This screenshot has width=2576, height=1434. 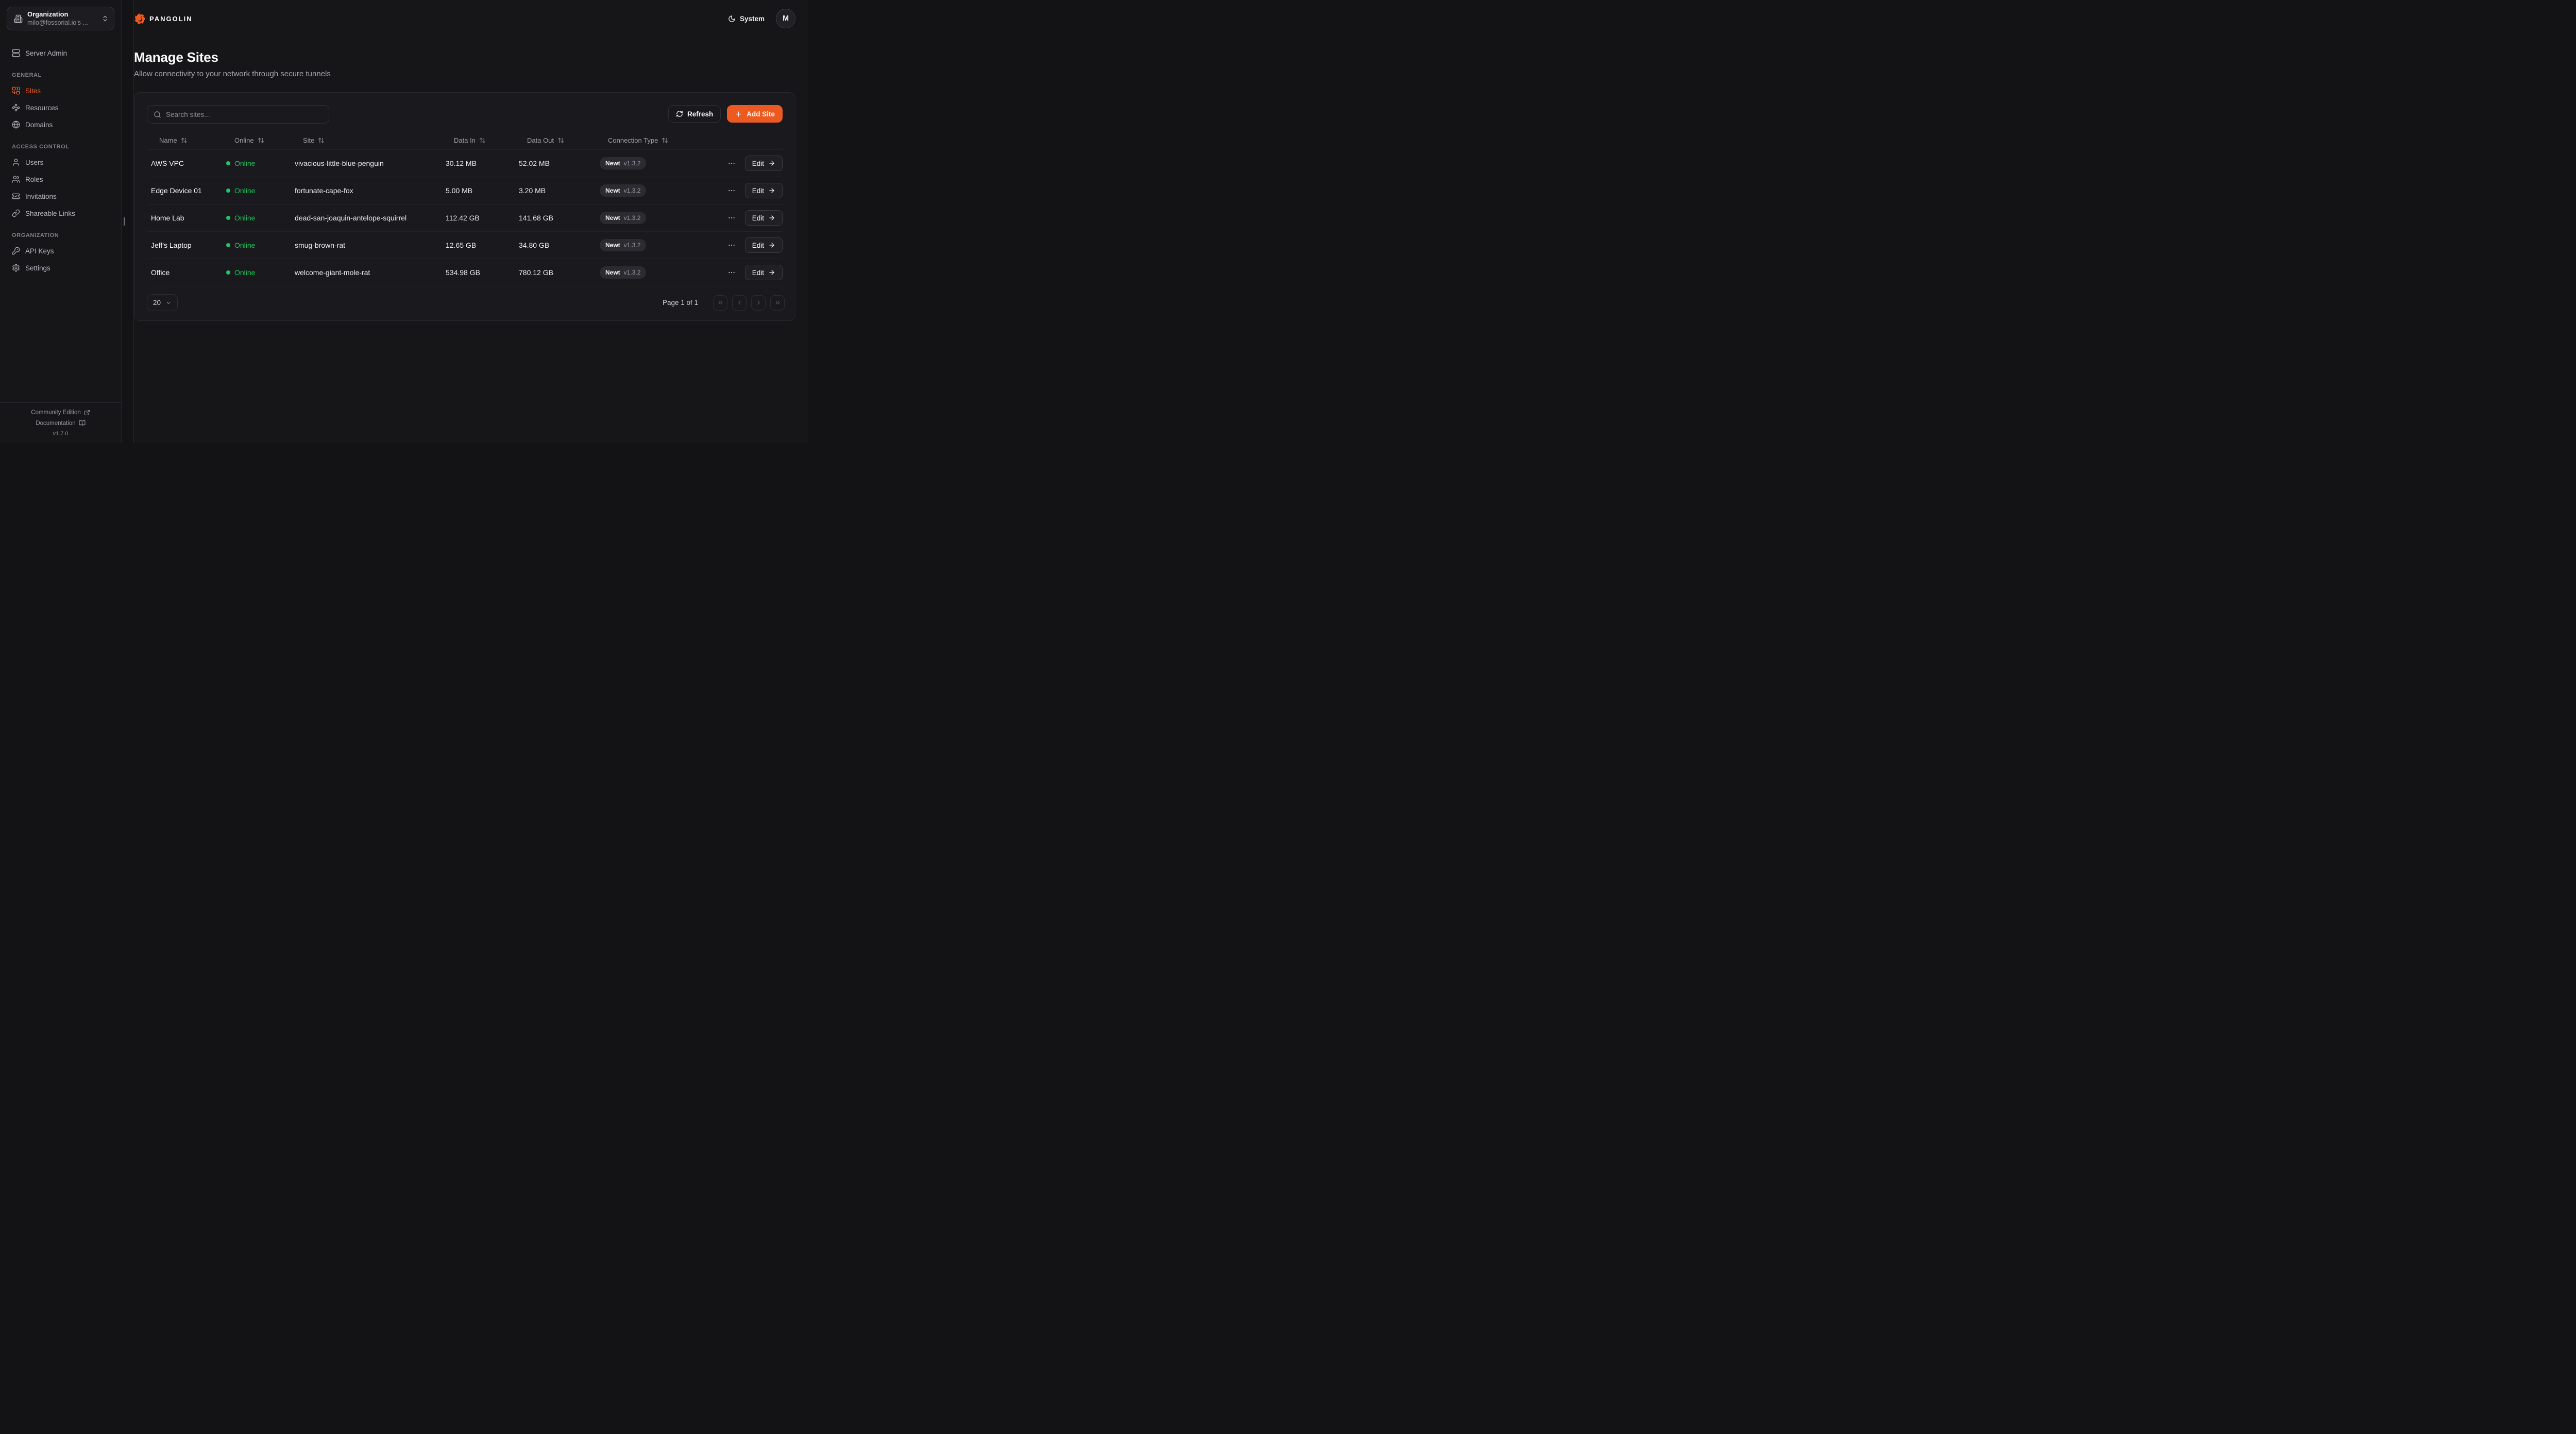 What do you see at coordinates (176, 57) in the screenshot?
I see `page-title: Manage Sites` at bounding box center [176, 57].